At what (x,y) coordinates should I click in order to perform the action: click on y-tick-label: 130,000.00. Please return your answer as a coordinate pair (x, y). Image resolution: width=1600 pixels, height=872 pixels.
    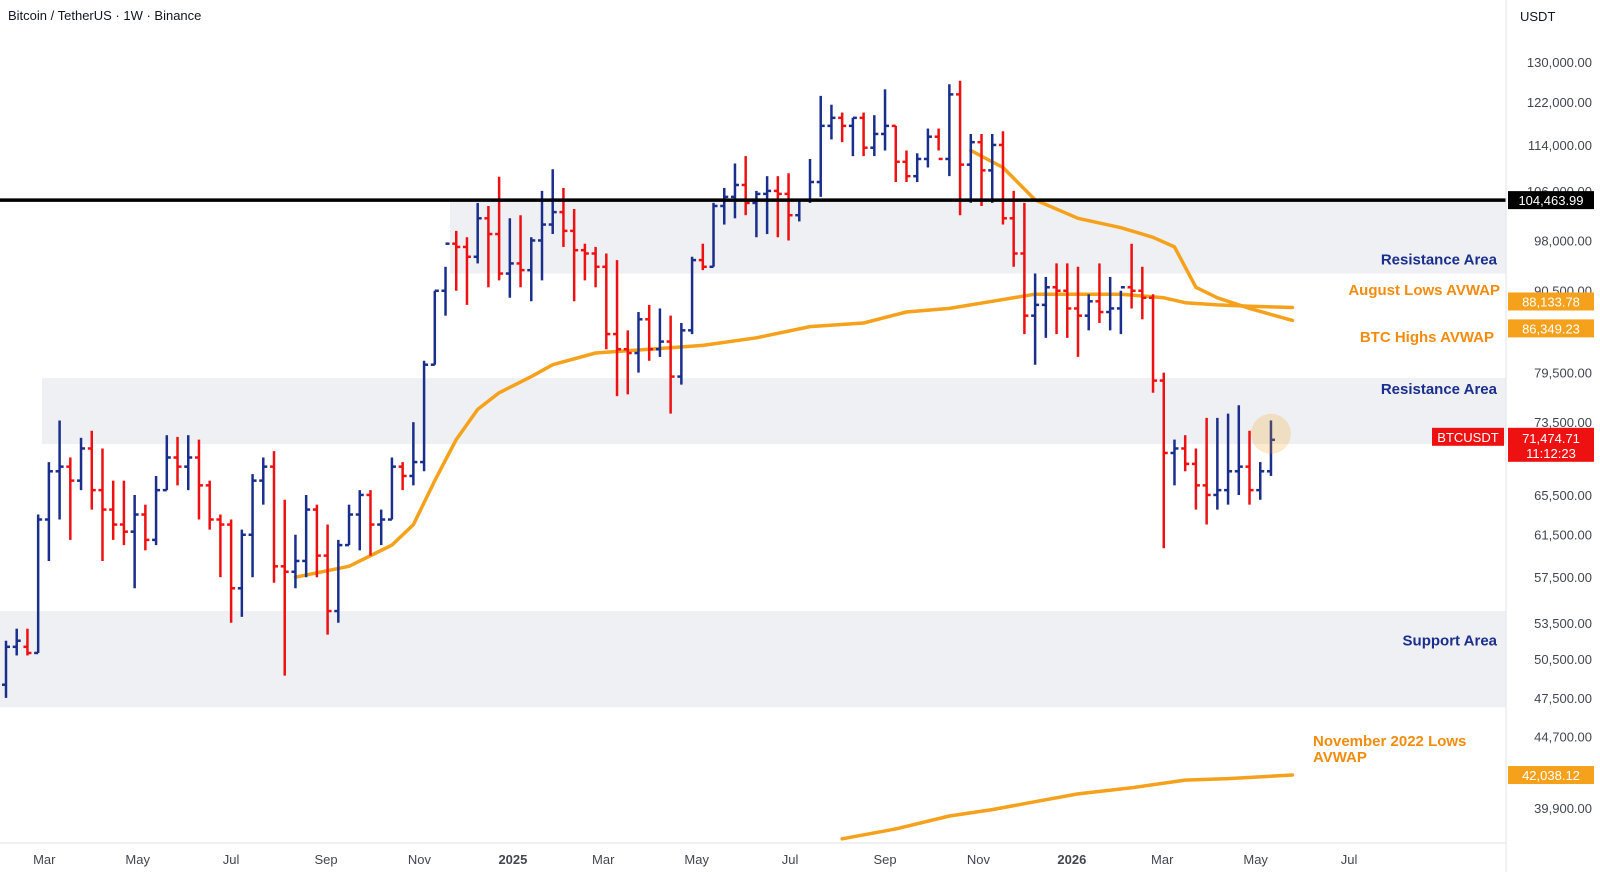
    Looking at the image, I should click on (1559, 62).